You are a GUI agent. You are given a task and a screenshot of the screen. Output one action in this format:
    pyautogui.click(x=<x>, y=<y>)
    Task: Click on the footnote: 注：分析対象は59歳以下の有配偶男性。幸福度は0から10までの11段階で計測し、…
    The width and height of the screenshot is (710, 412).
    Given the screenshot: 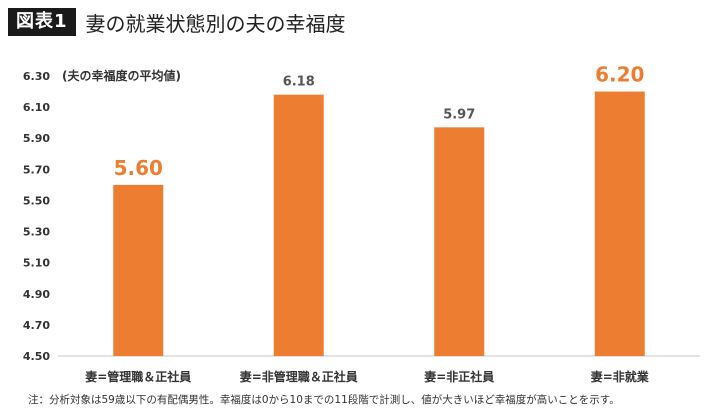 What is the action you would take?
    pyautogui.click(x=324, y=400)
    